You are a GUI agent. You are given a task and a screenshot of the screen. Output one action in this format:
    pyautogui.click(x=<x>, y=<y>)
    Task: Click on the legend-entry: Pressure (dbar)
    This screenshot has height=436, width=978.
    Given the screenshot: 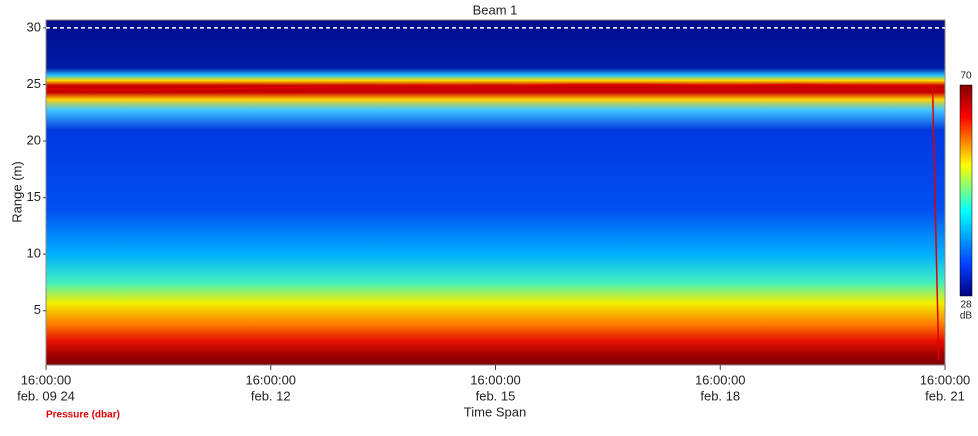 What is the action you would take?
    pyautogui.click(x=83, y=415)
    